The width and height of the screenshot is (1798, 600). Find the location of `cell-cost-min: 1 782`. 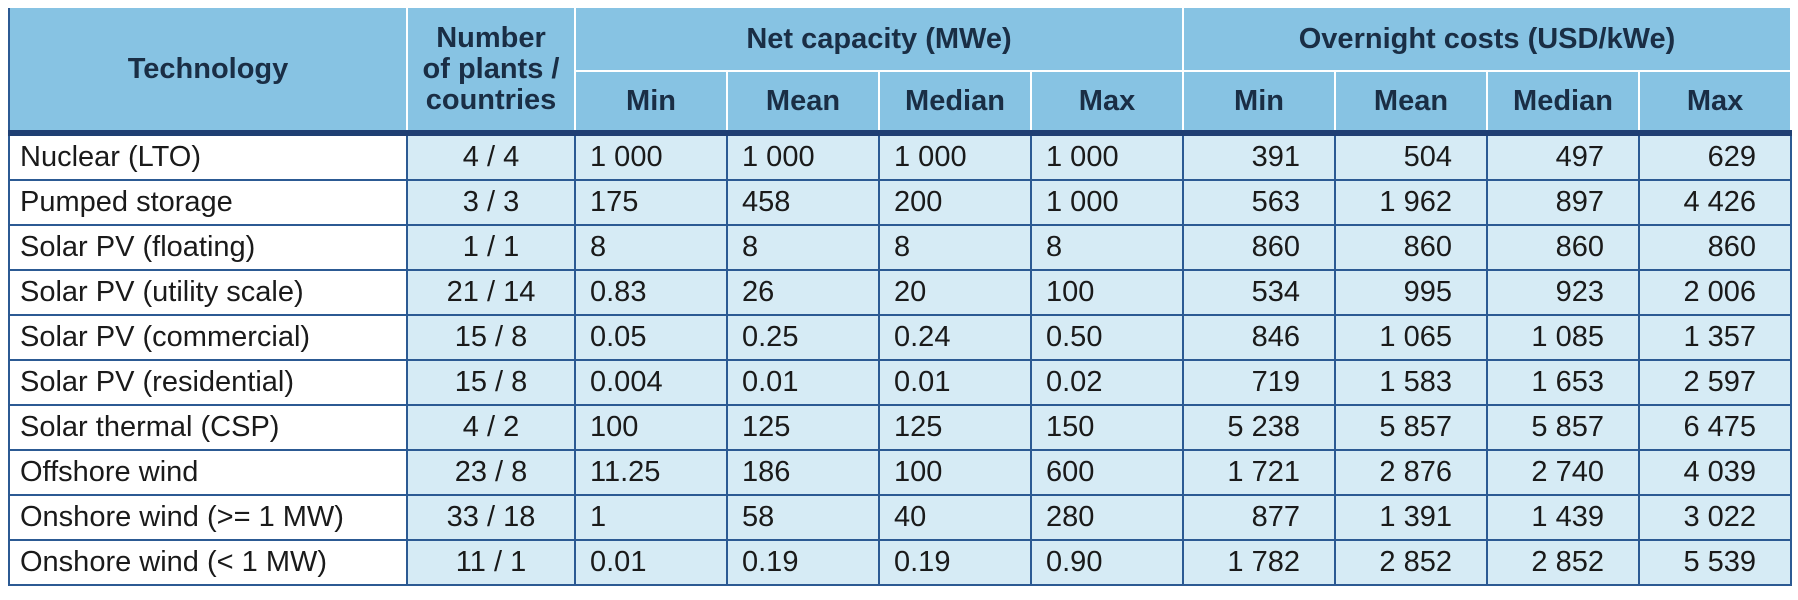

cell-cost-min: 1 782 is located at coordinates (1259, 562).